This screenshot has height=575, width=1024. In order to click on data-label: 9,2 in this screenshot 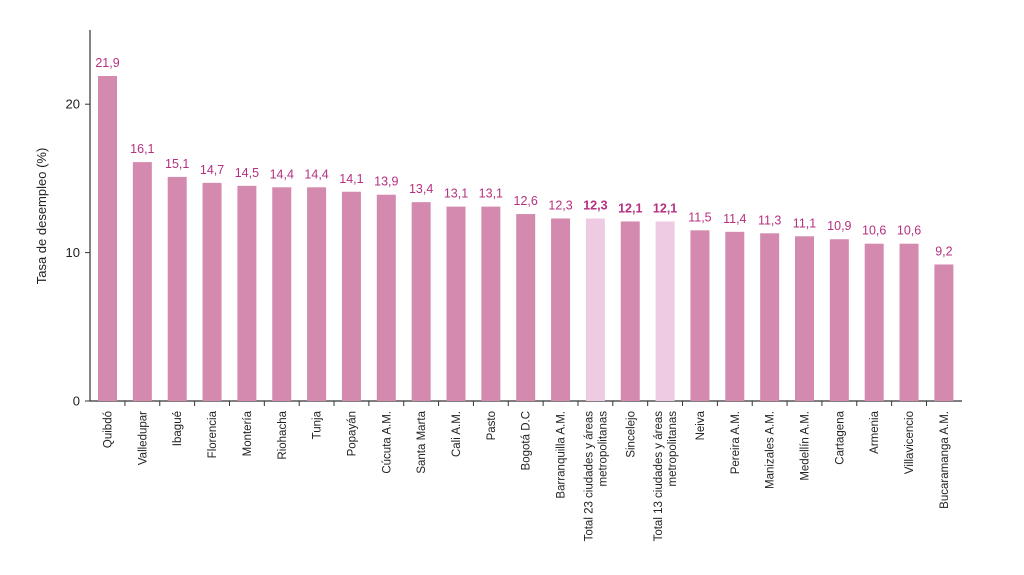, I will do `click(943, 251)`.